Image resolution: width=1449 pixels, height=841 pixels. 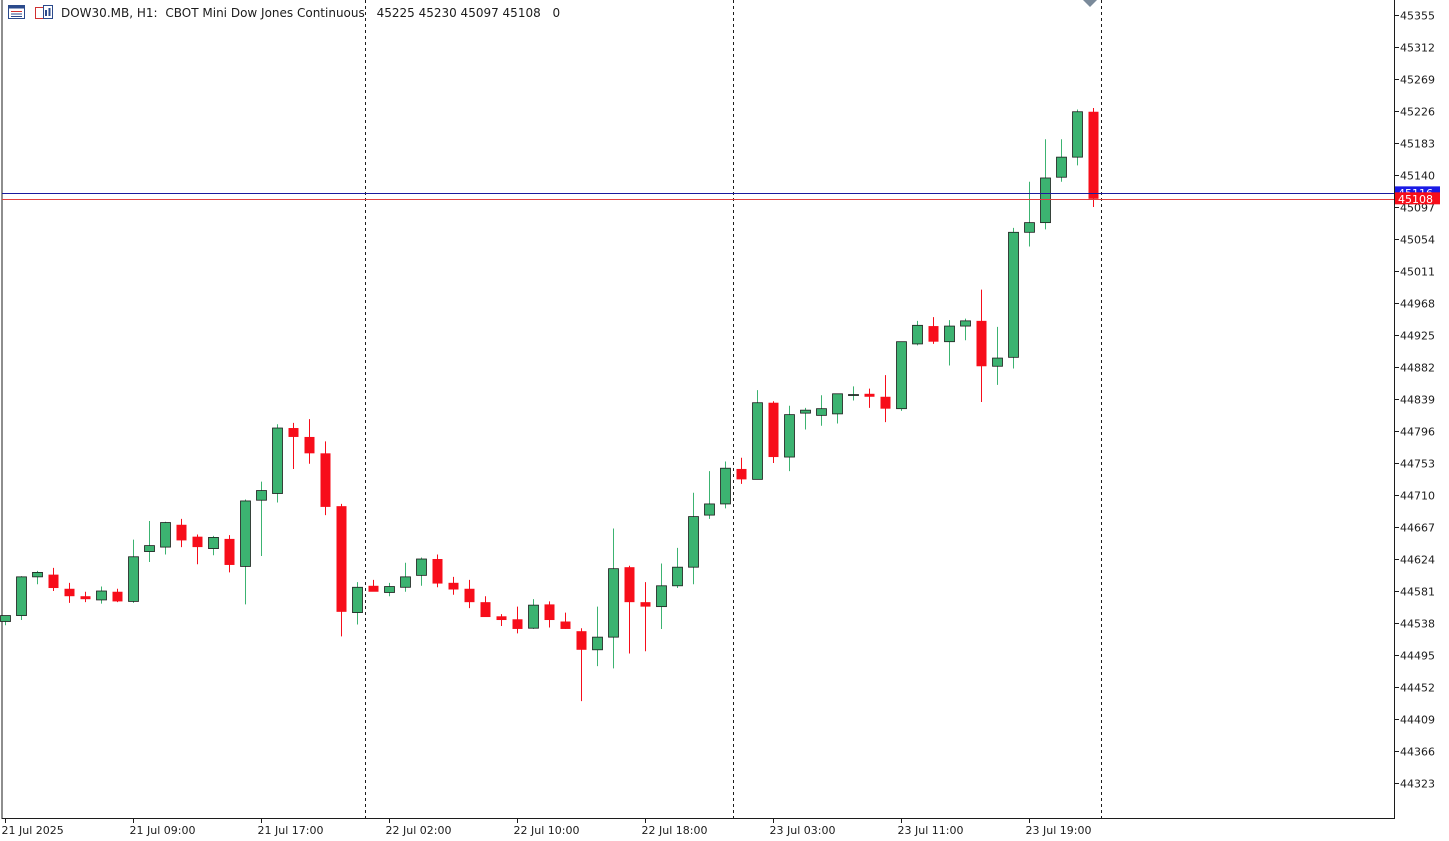 What do you see at coordinates (109, 13) in the screenshot?
I see `symbol-label: DOW30.MB, H1:` at bounding box center [109, 13].